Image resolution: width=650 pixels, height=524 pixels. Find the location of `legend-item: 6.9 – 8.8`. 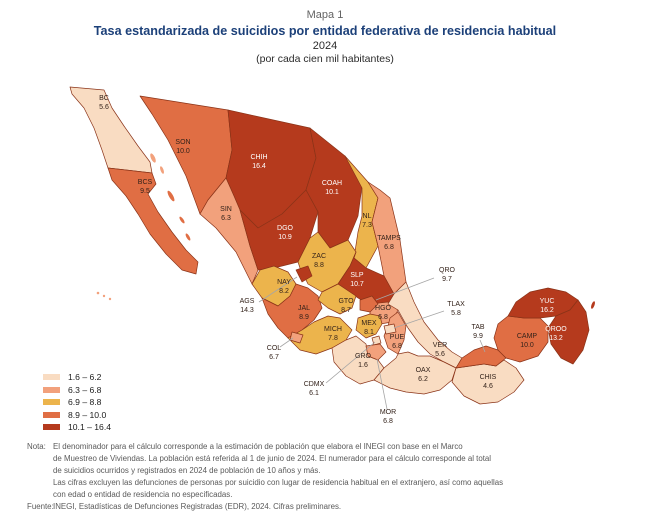

legend-item: 6.9 – 8.8 is located at coordinates (77, 402).